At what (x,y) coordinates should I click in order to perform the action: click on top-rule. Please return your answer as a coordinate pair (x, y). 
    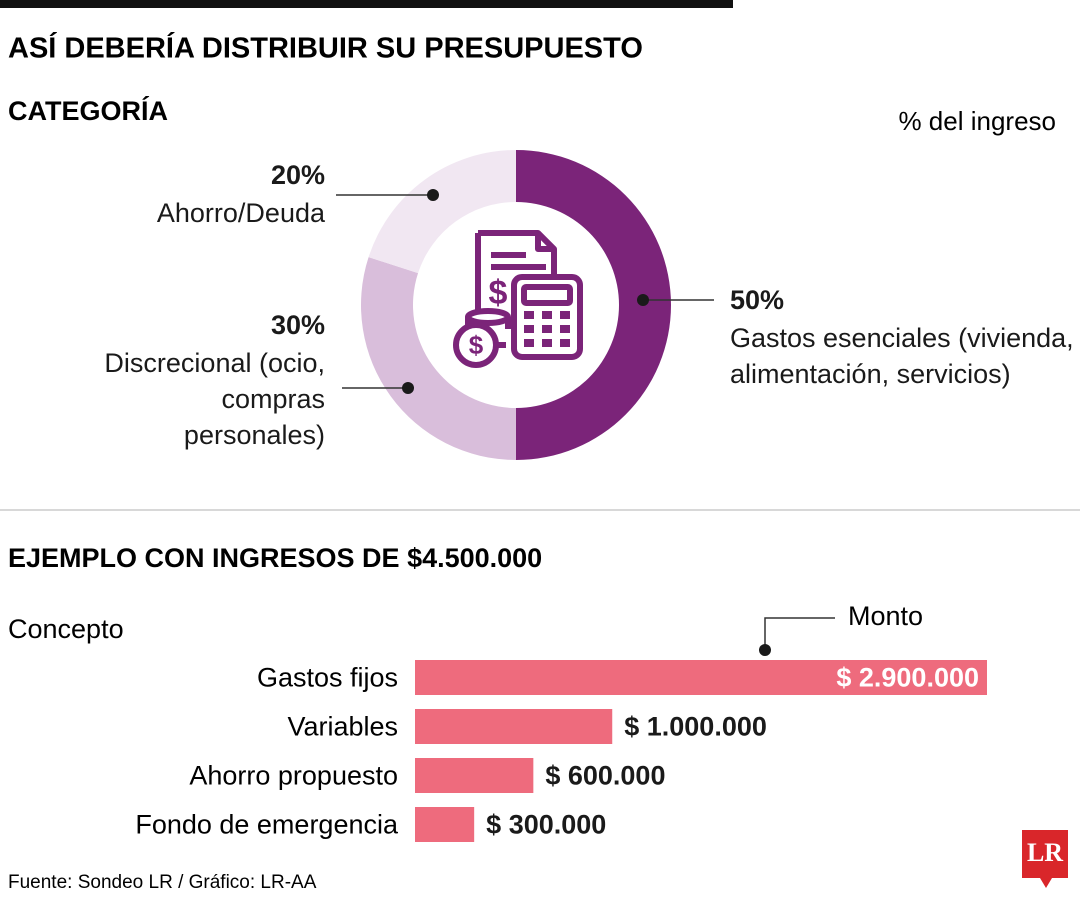
    Looking at the image, I should click on (366, 4).